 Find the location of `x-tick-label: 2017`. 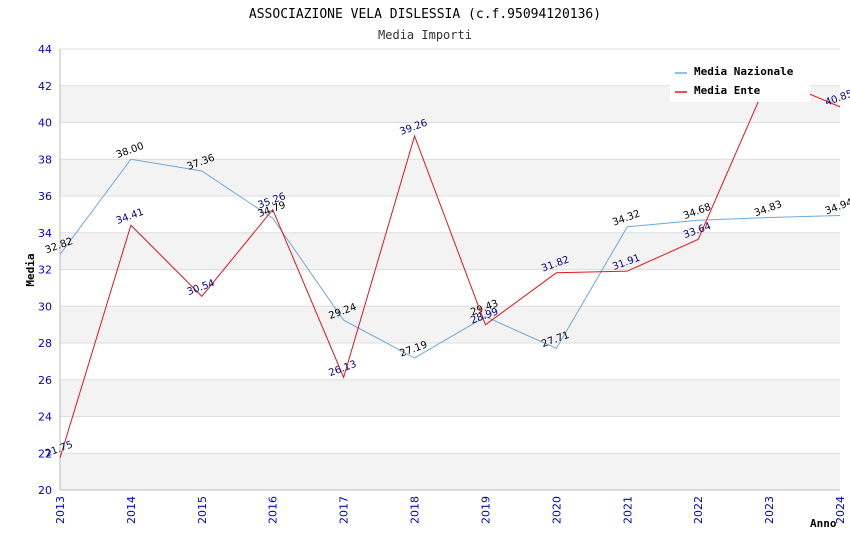

x-tick-label: 2017 is located at coordinates (344, 510).